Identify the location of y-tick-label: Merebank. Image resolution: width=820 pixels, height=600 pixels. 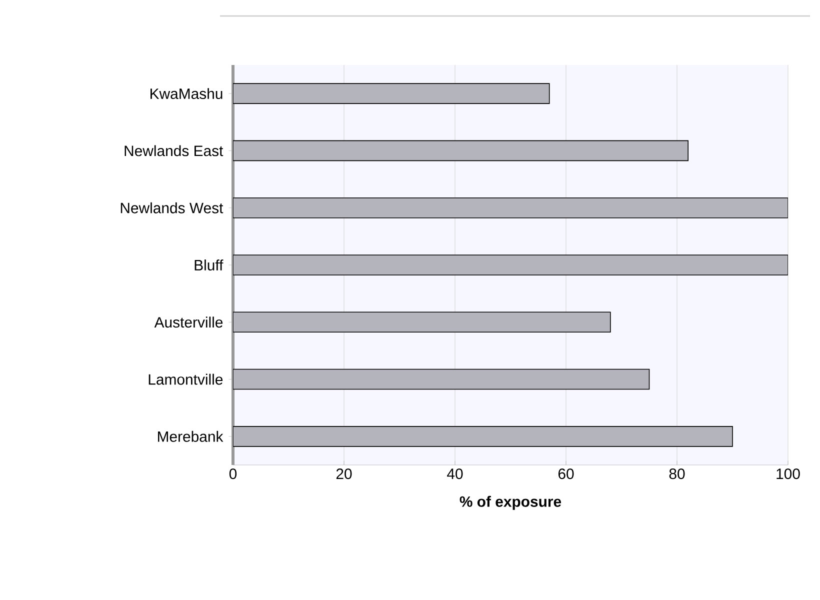
(191, 436).